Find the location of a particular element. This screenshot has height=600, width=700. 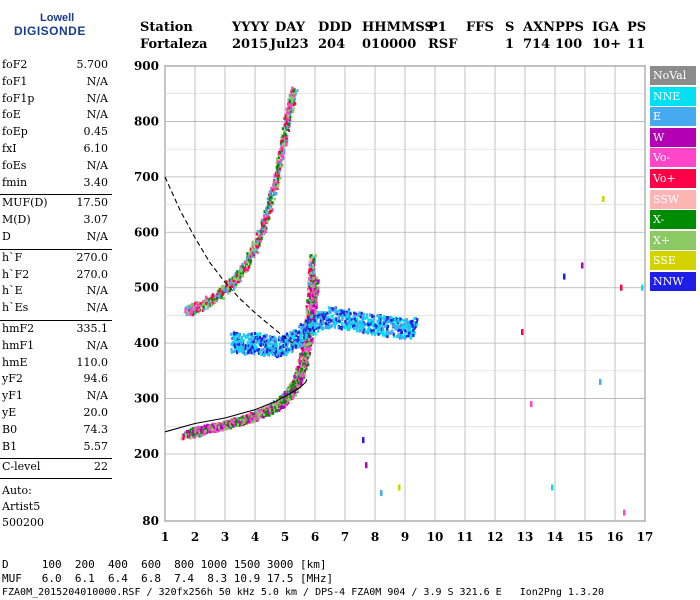

param-name: B1 is located at coordinates (10, 446).